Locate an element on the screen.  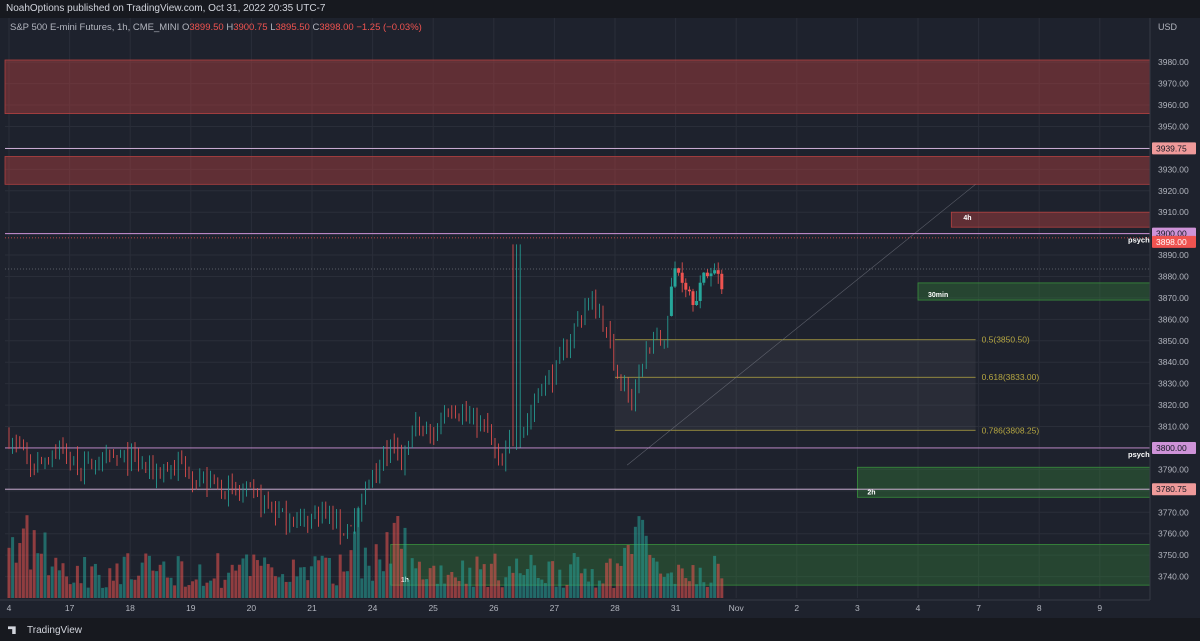
fib-label: 0.618(3833.00) is located at coordinates (1011, 377).